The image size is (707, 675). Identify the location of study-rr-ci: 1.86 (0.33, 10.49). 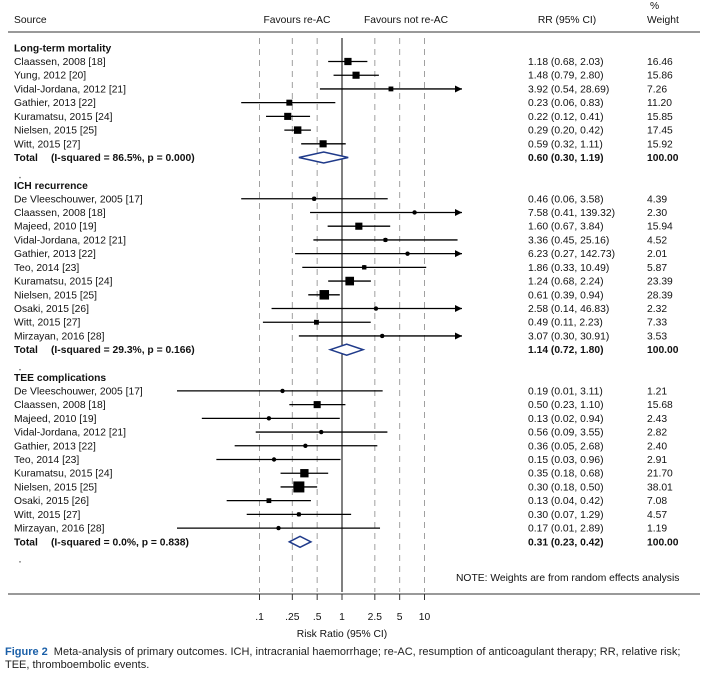
(568, 268).